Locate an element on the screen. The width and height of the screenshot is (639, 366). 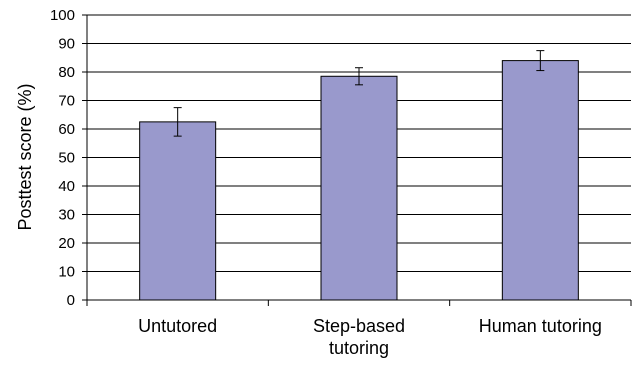
error-bars is located at coordinates (359, 93).